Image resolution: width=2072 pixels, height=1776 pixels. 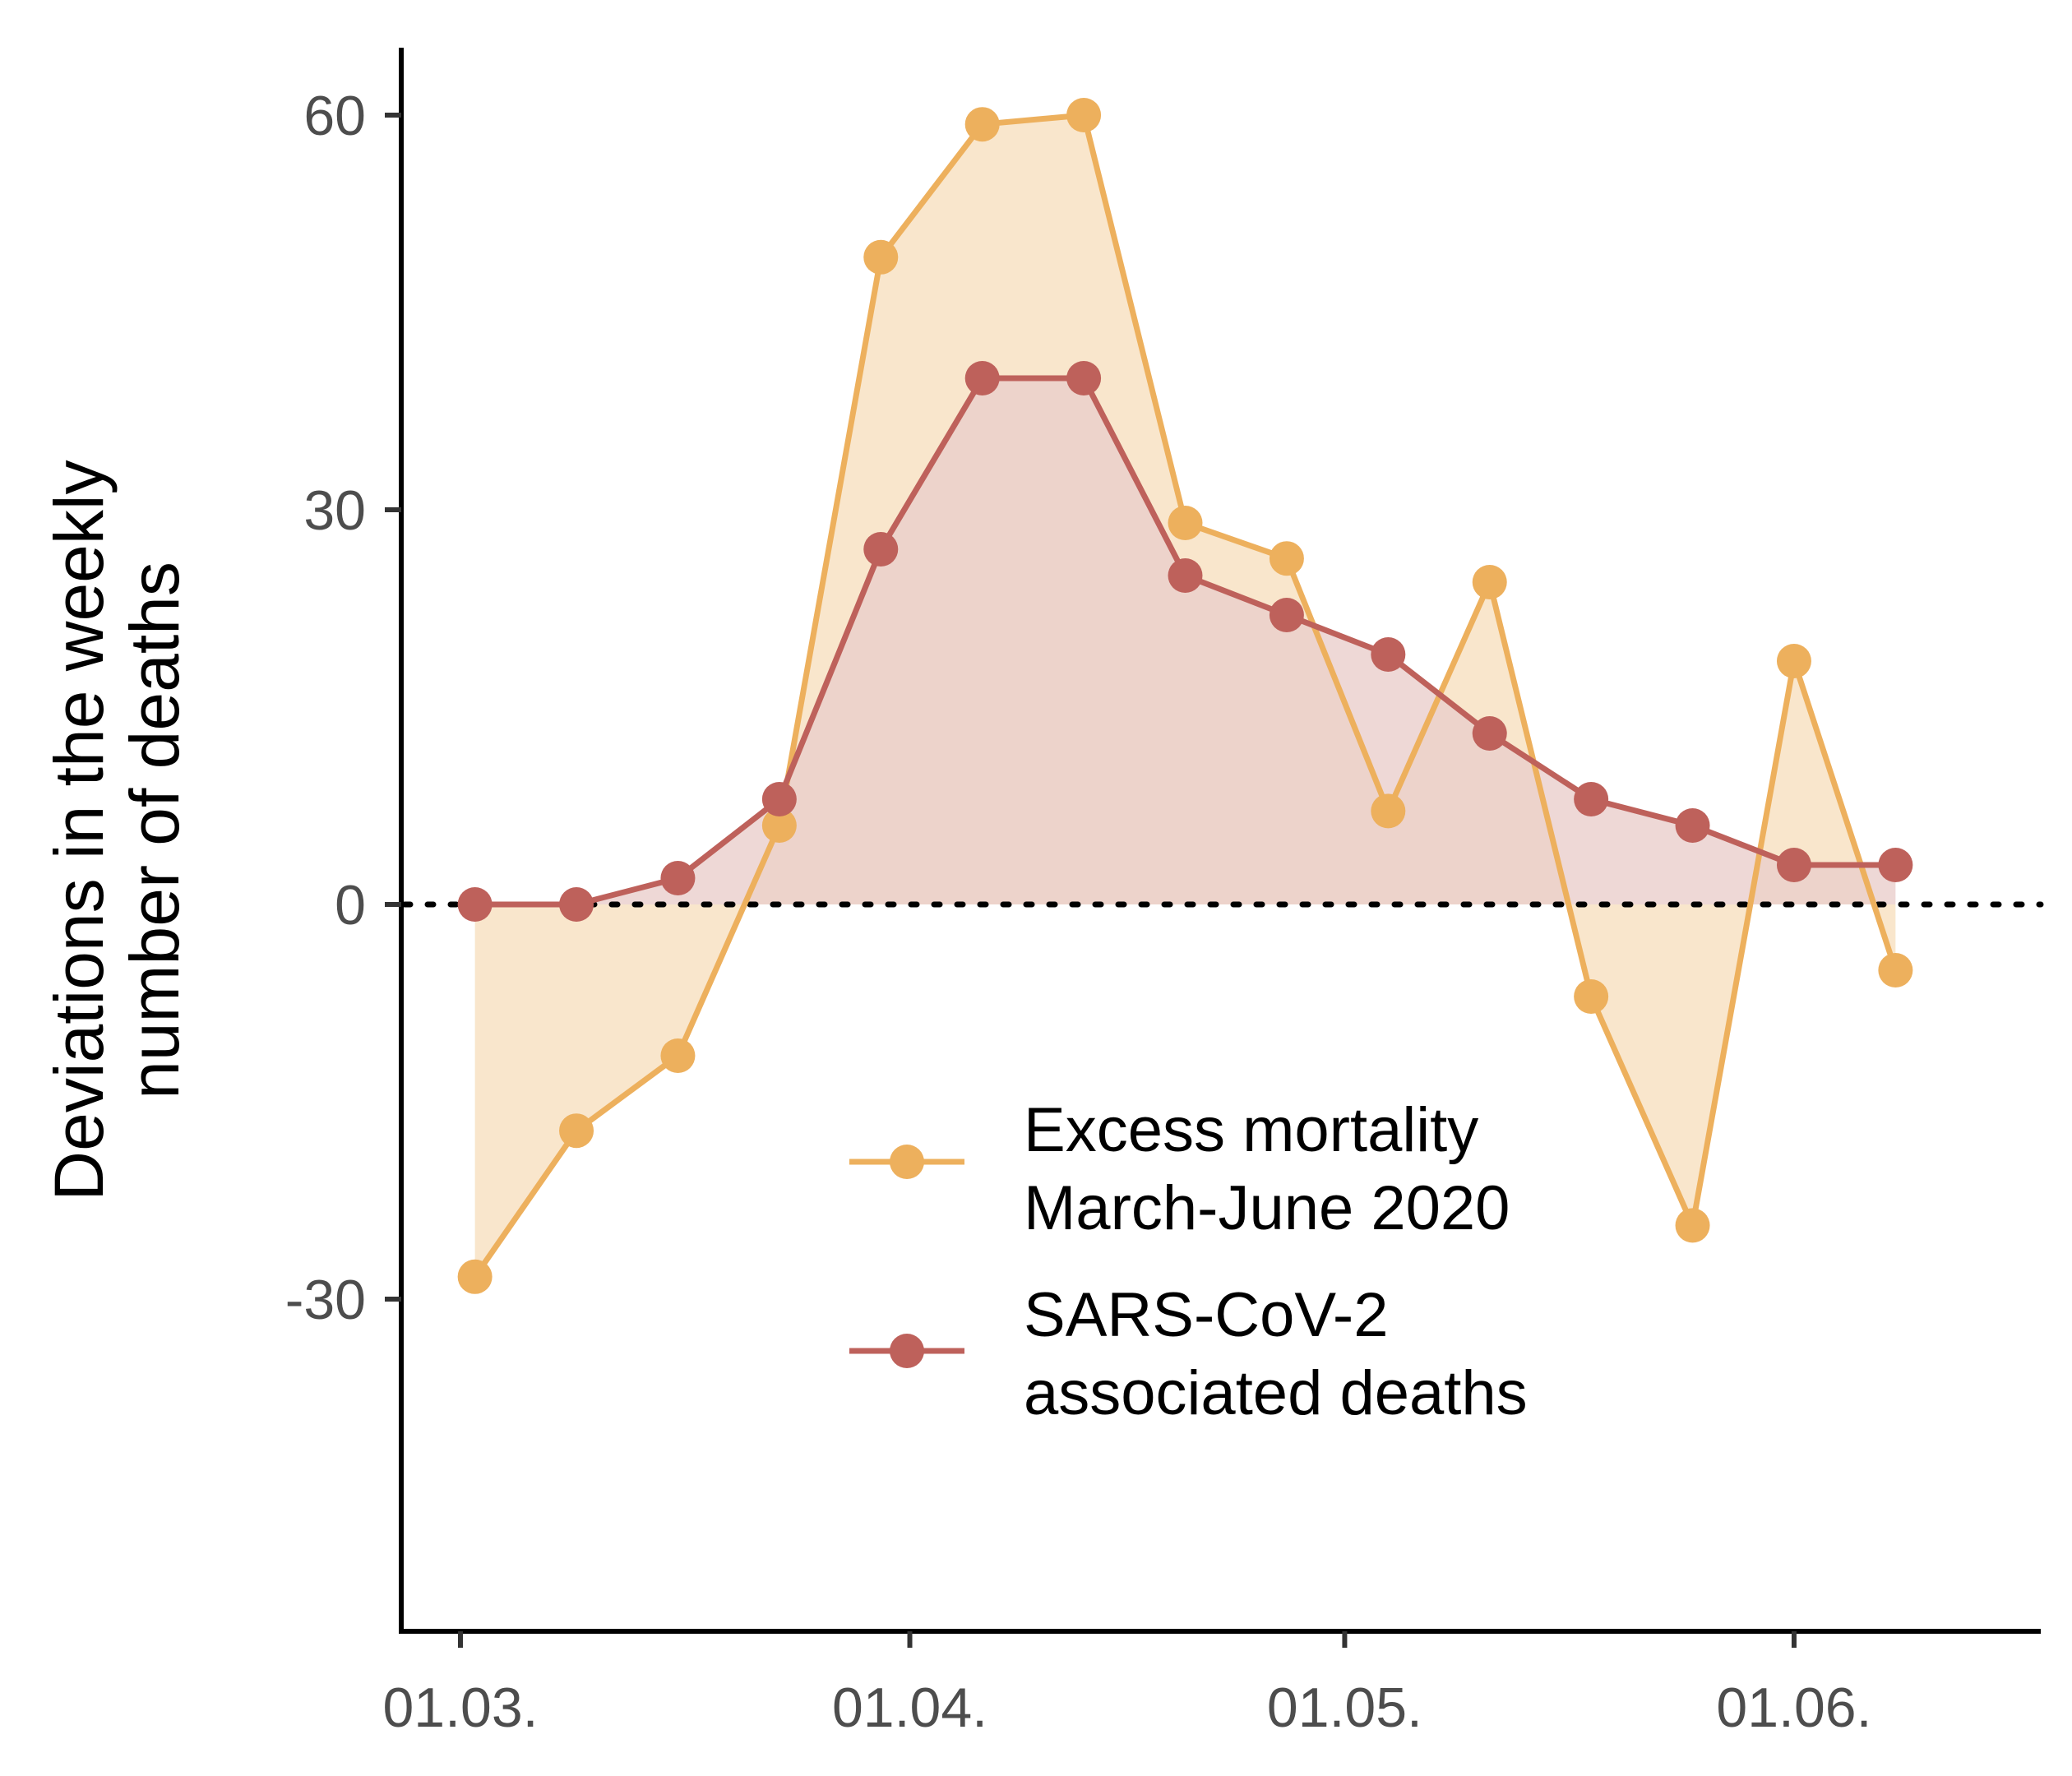 What do you see at coordinates (1188, 1354) in the screenshot?
I see `legend-item-sars-cov-2: SARS-CoV-2 associated deaths` at bounding box center [1188, 1354].